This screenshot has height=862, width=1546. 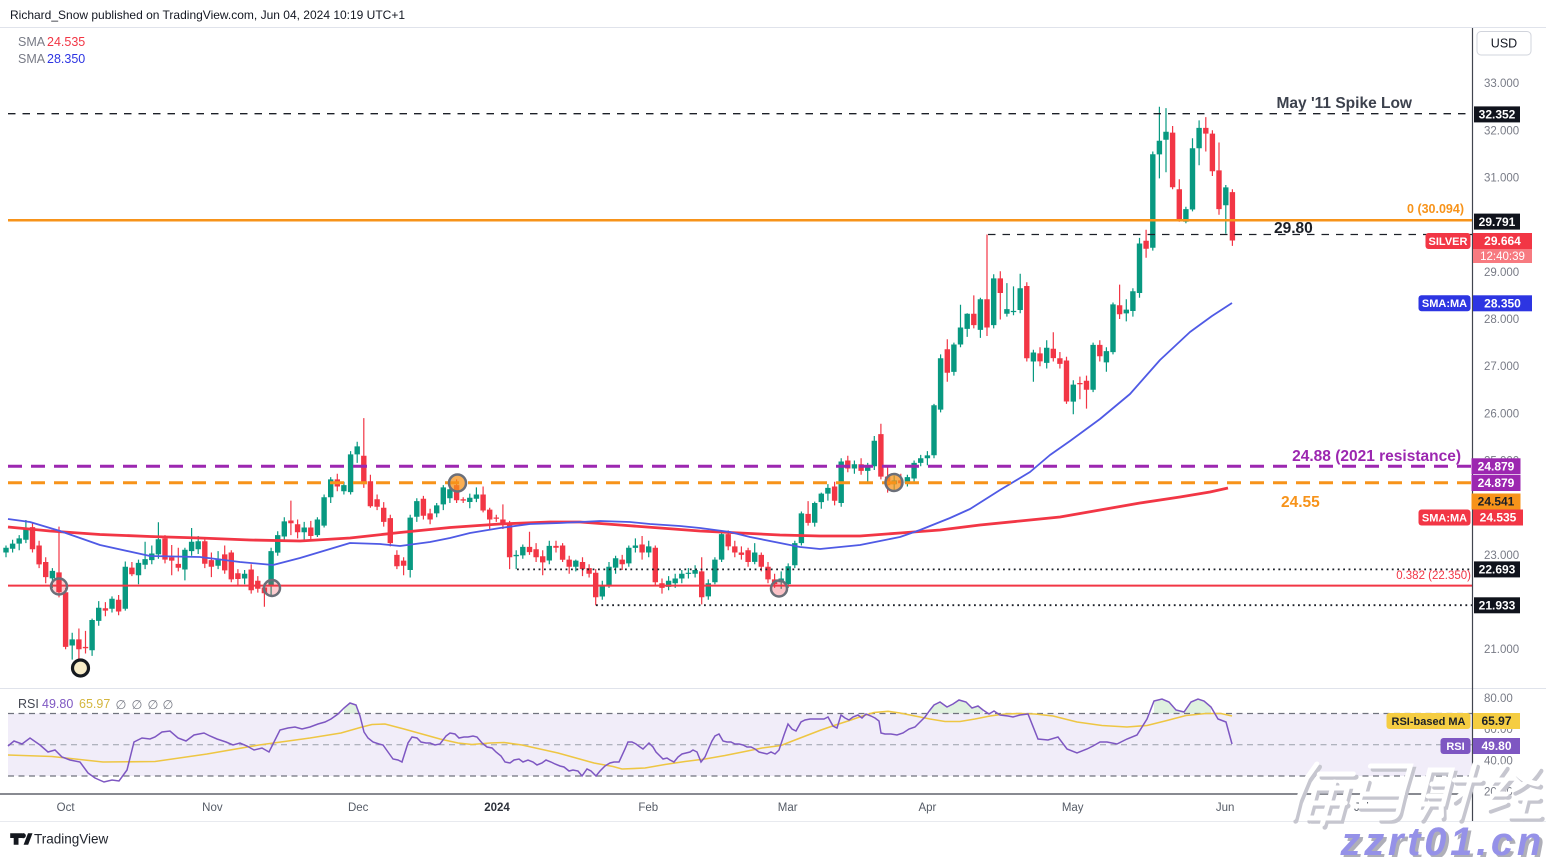 I want to click on svg-text: 29.791, so click(x=1497, y=222).